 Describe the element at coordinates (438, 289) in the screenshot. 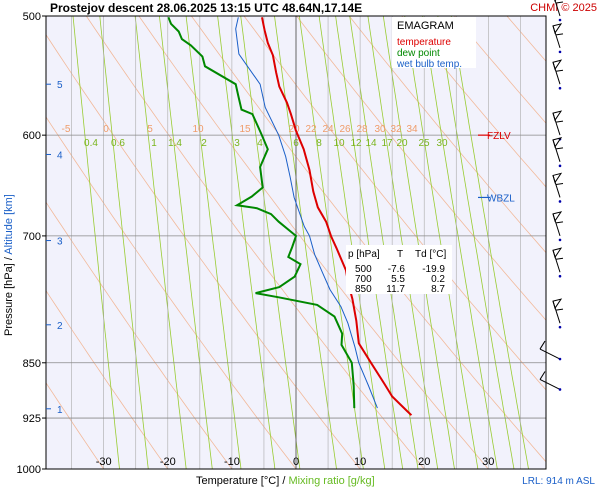

I see `table-cell-td-850: 8.7` at that location.